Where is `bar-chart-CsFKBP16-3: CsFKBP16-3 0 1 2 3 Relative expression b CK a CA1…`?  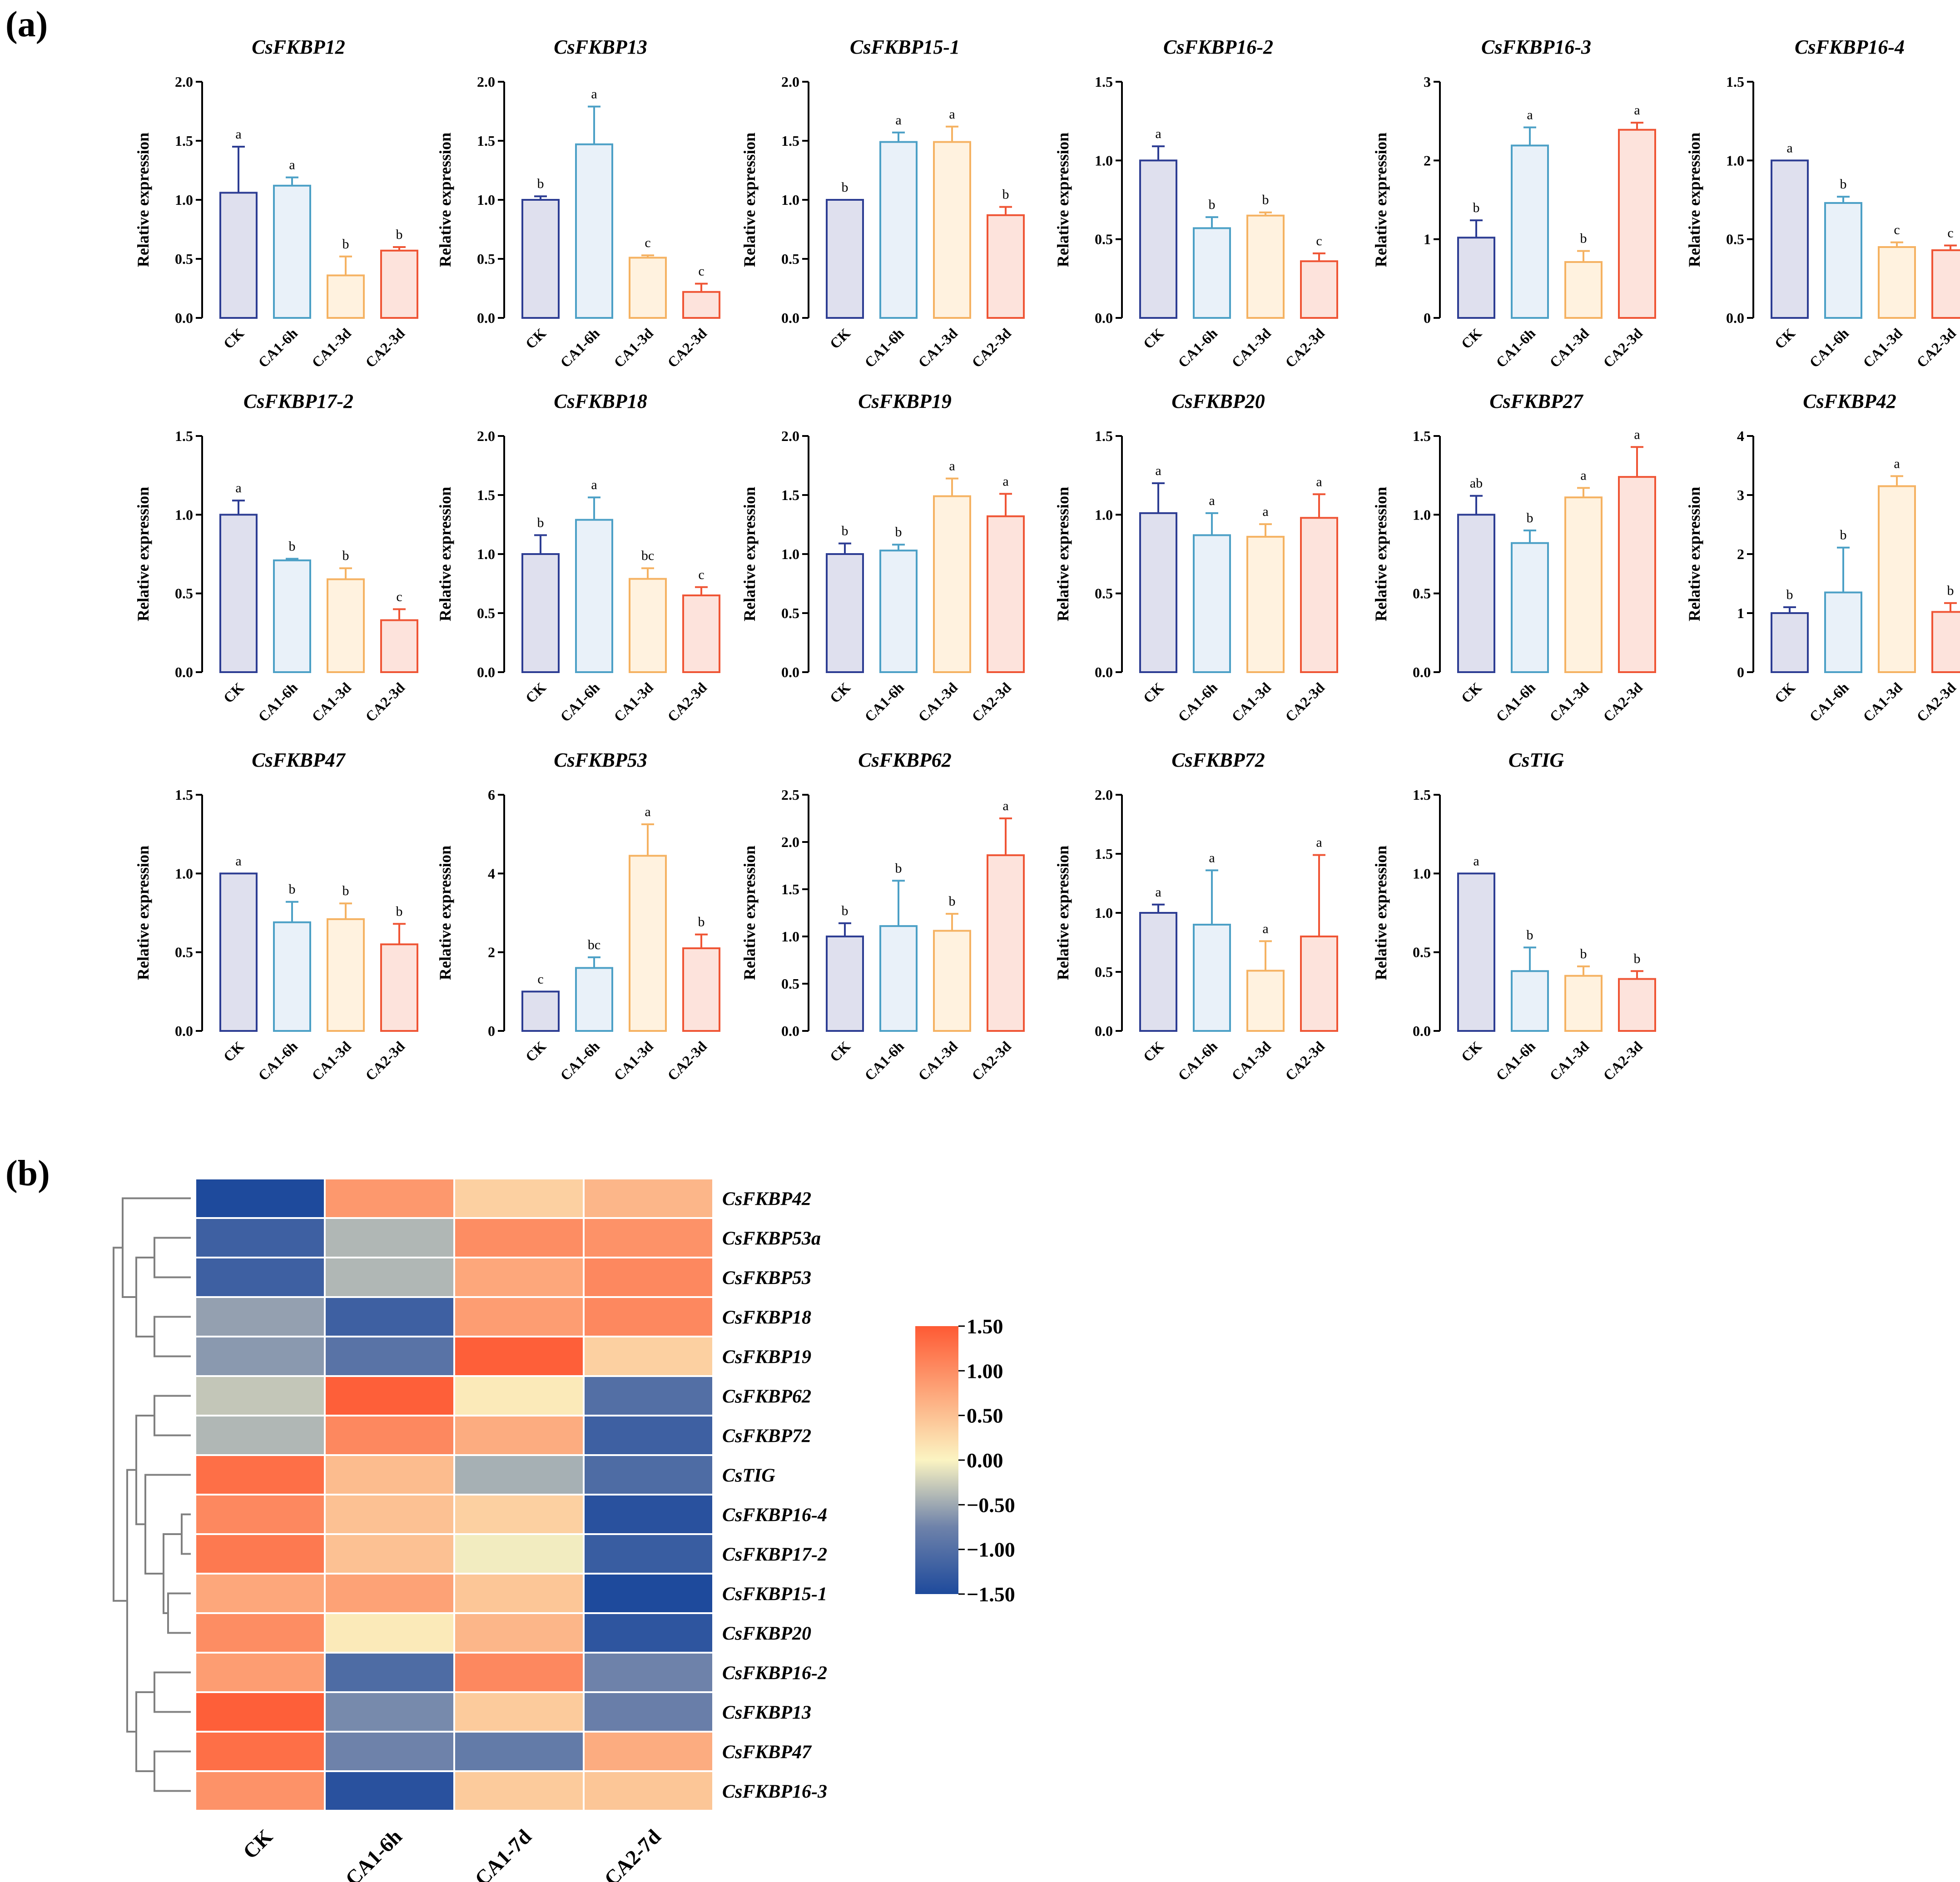
bar-chart-CsFKBP16-3: CsFKBP16-3 0 1 2 3 Relative expression b CK a CA1… is located at coordinates (1514, 203).